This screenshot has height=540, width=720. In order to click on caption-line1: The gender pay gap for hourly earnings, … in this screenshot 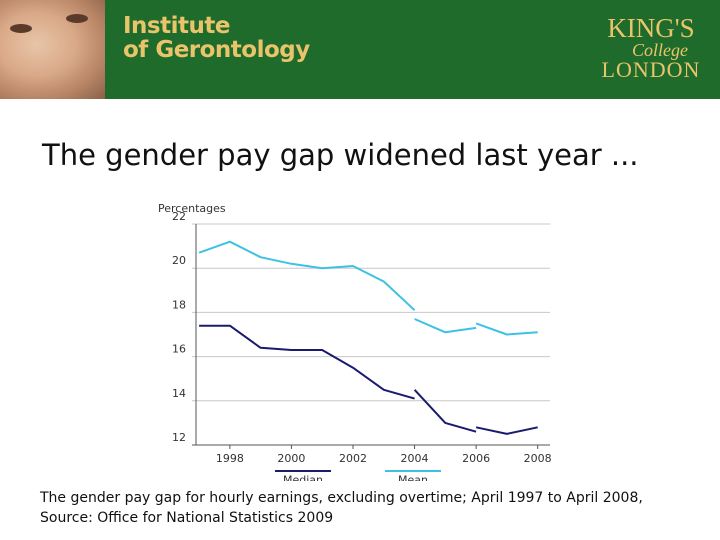, I will do `click(341, 498)`.